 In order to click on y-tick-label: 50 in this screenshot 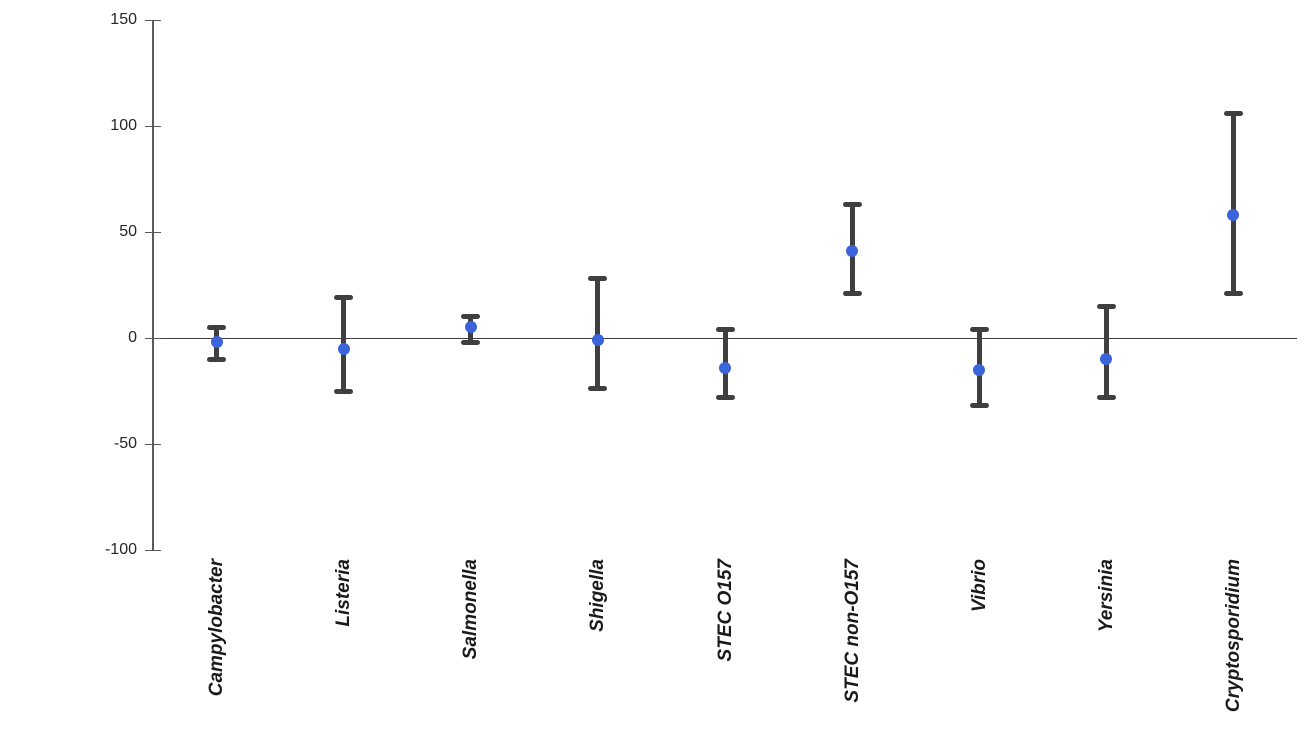, I will do `click(128, 231)`.